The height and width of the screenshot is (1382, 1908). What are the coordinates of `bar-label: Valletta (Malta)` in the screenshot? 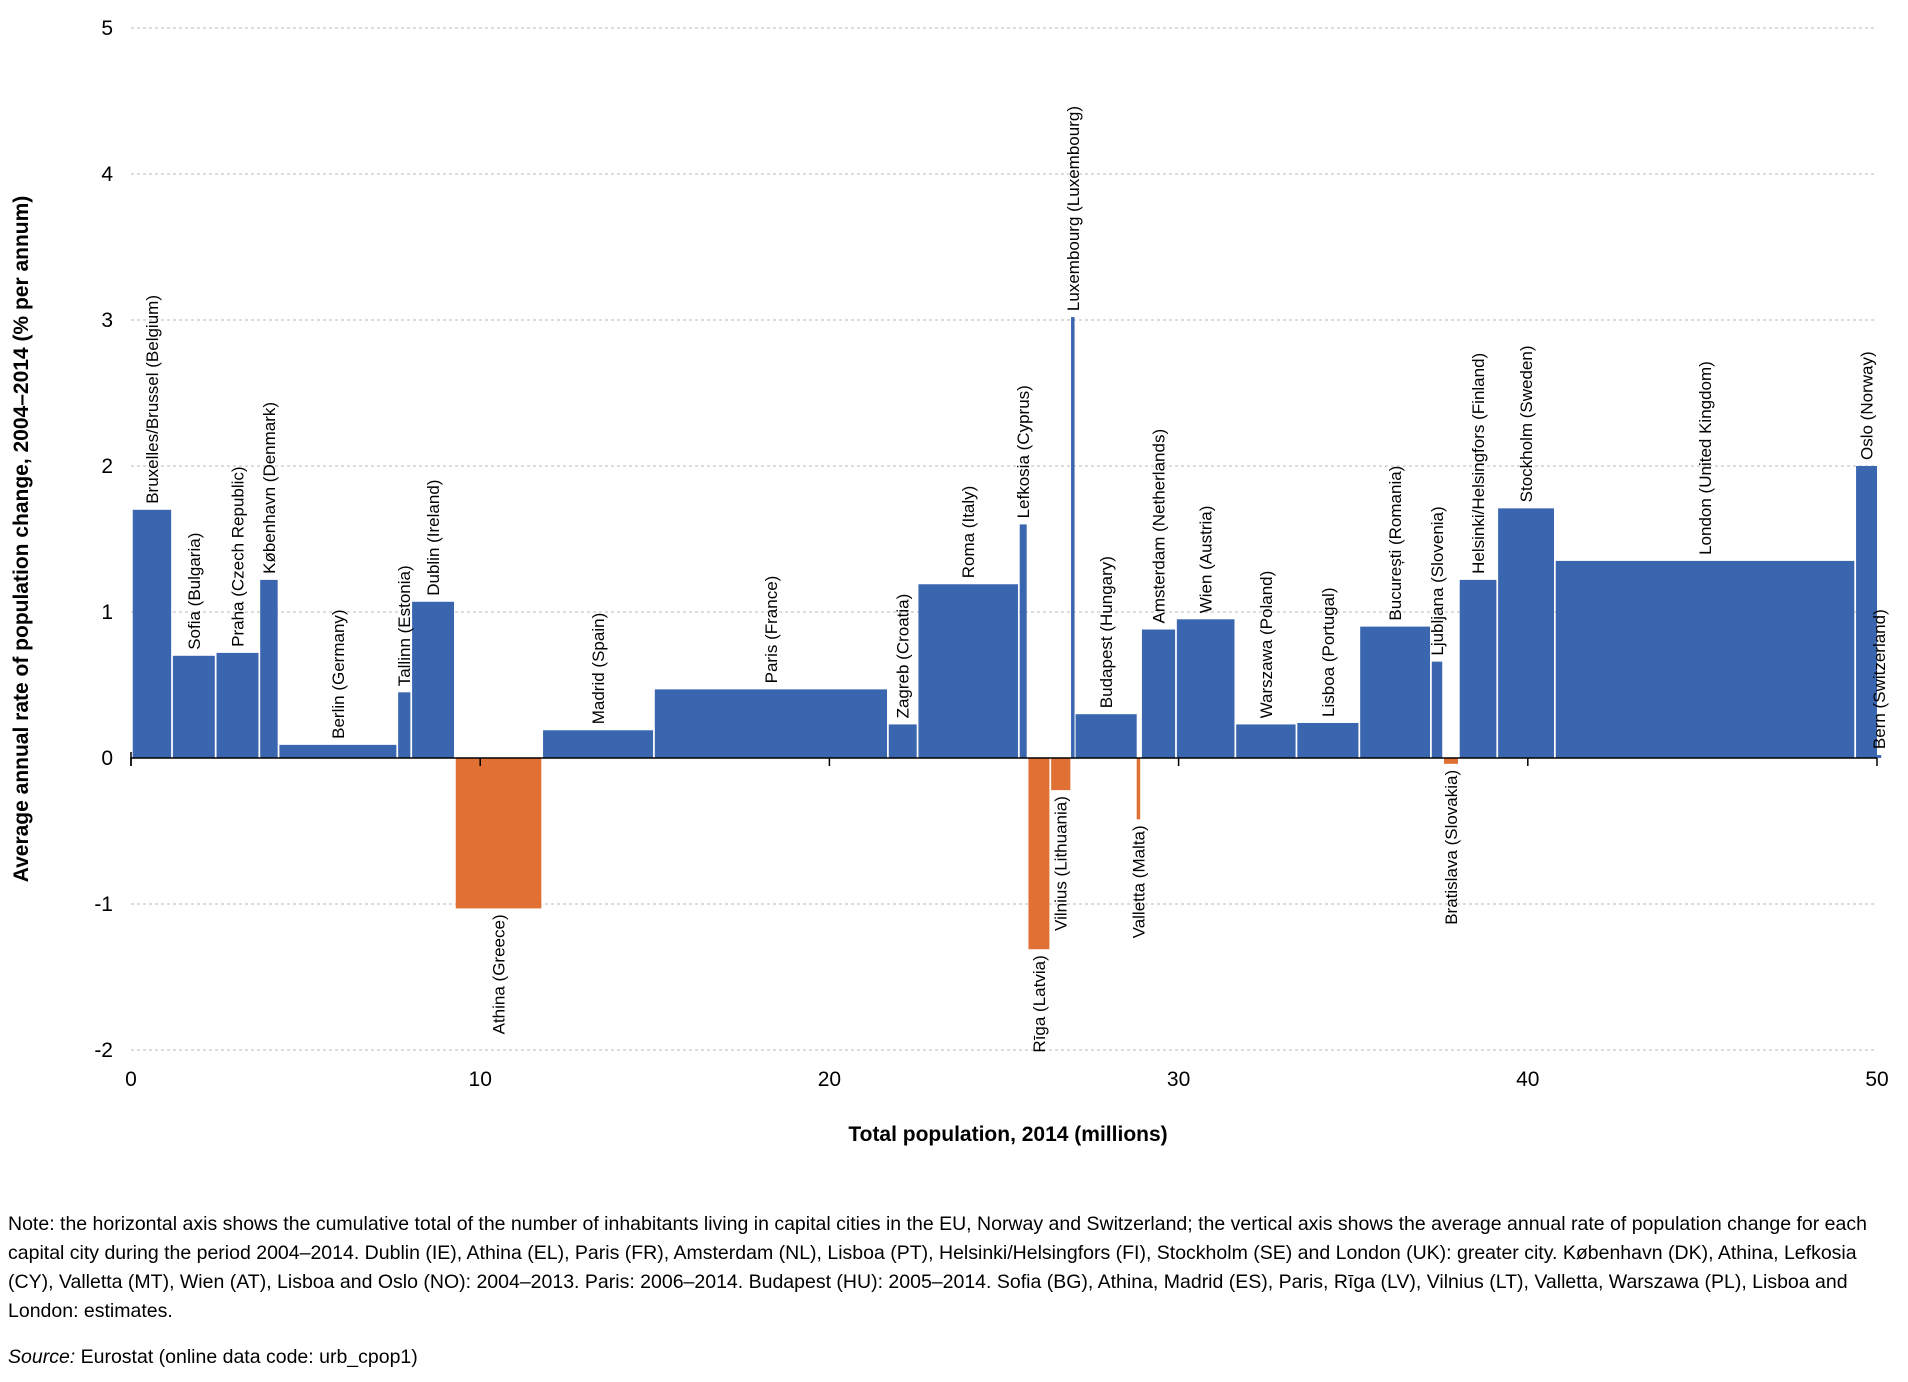 It's located at (1138, 881).